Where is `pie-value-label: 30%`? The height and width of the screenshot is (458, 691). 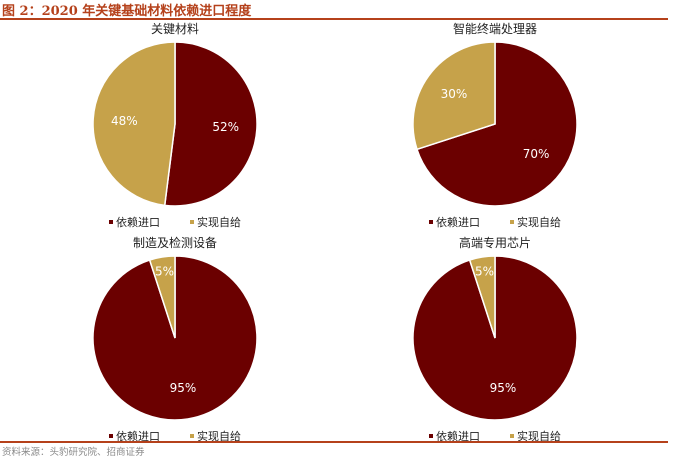
pie-value-label: 30% is located at coordinates (454, 94).